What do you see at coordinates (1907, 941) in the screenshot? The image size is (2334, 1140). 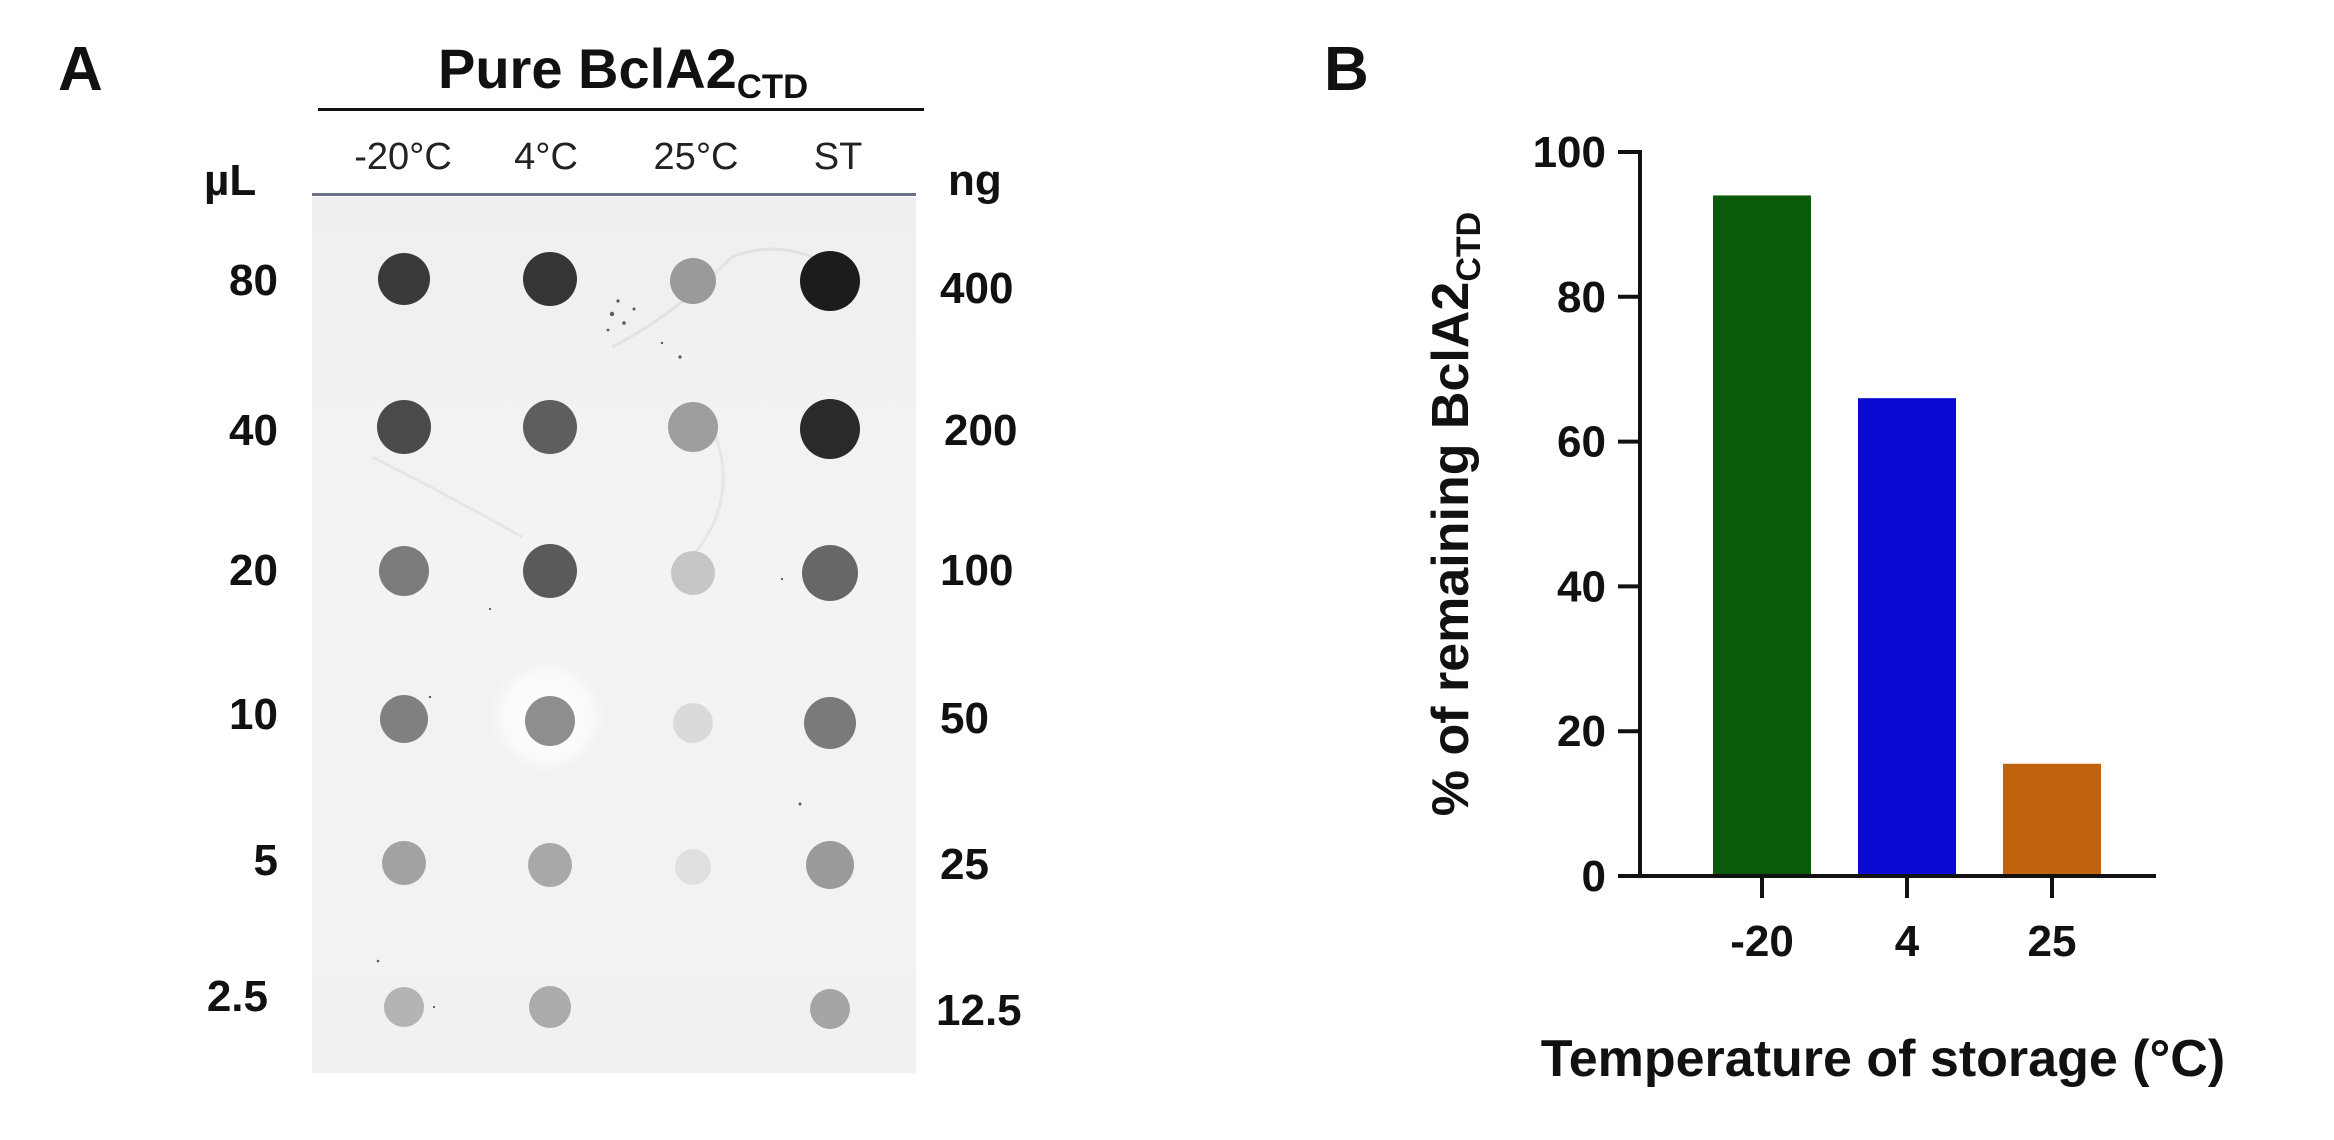 I see `x-tick-label: 4` at bounding box center [1907, 941].